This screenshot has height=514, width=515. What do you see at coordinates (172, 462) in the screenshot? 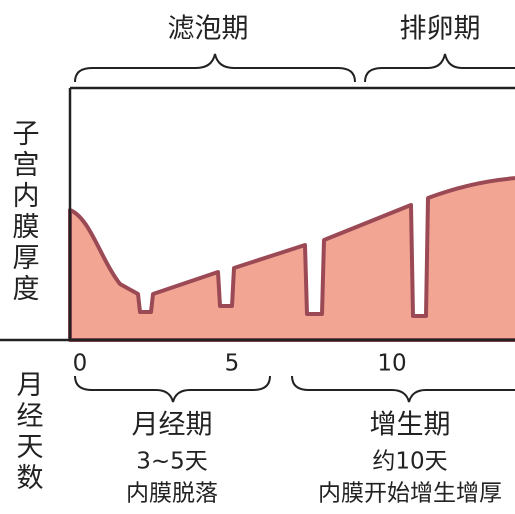
I see `stage-duration: 3~5天` at bounding box center [172, 462].